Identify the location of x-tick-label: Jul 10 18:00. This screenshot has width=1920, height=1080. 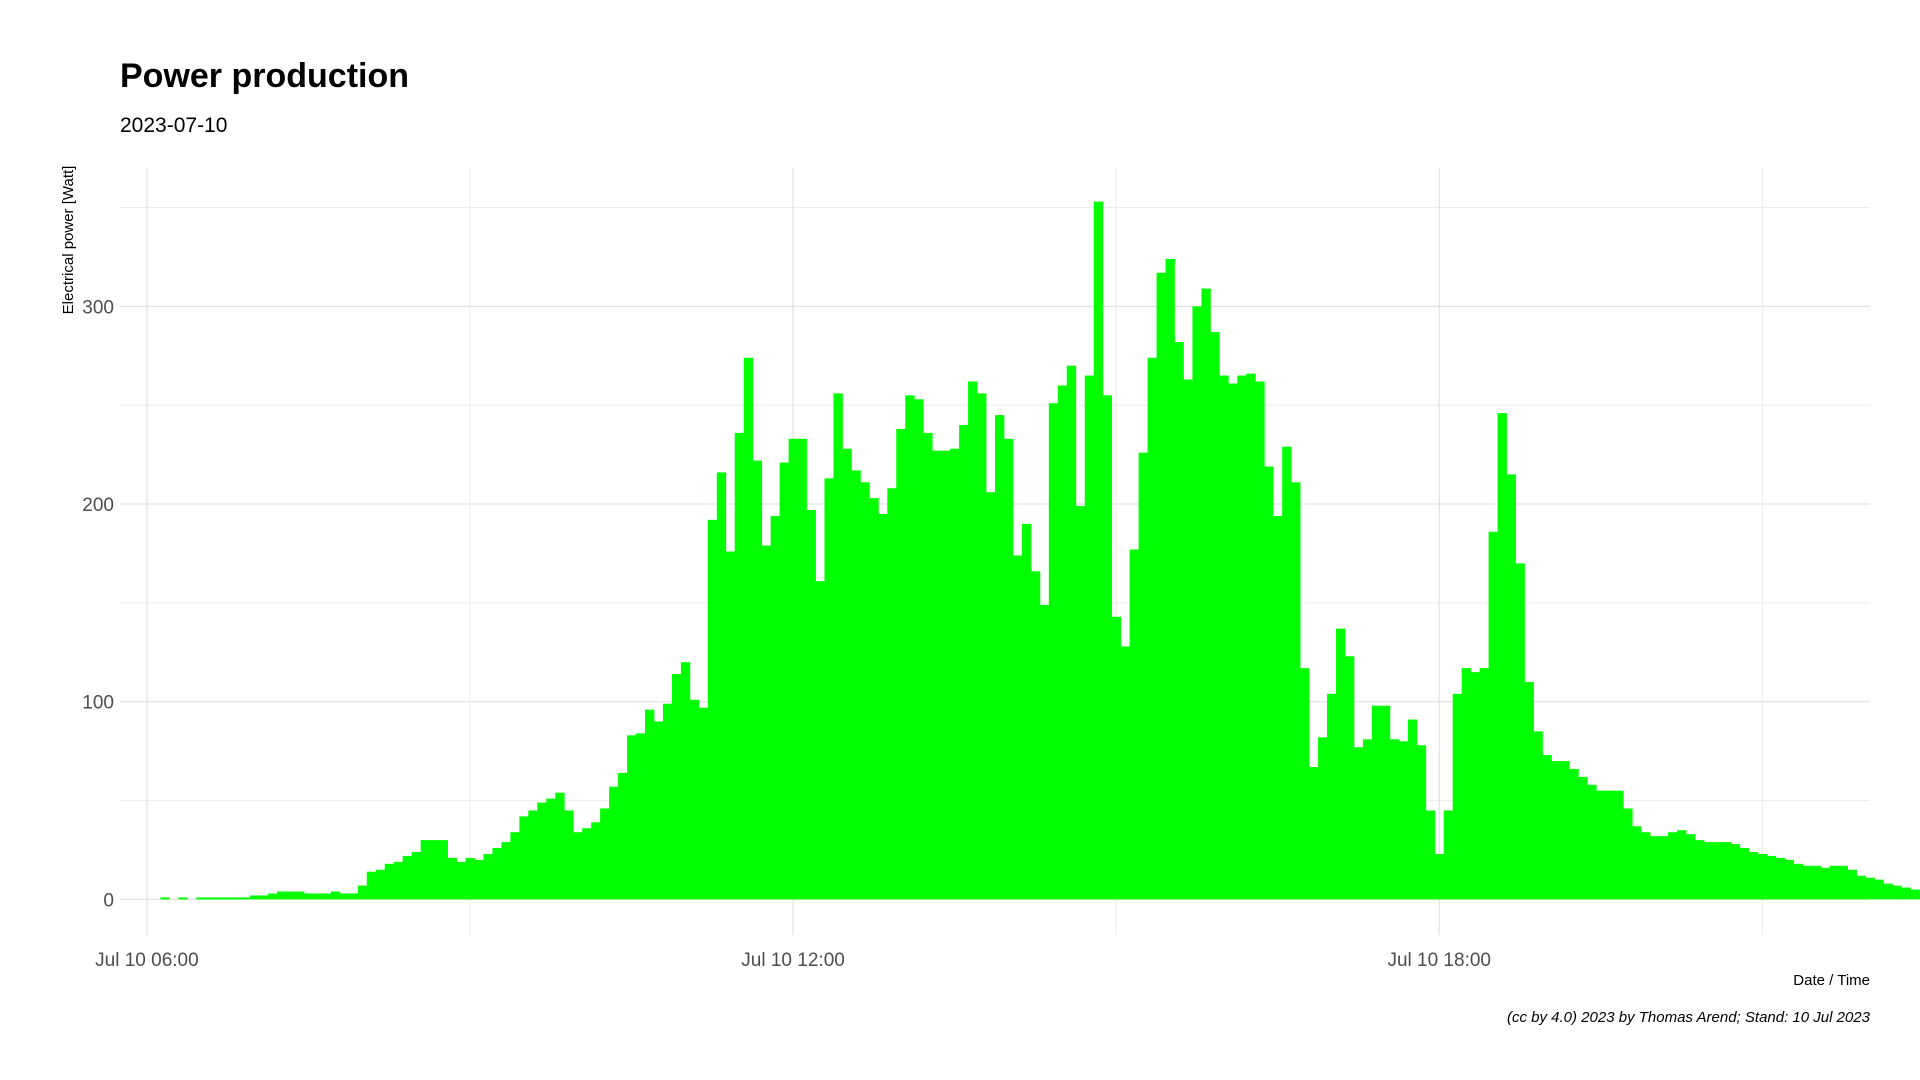
(1439, 960).